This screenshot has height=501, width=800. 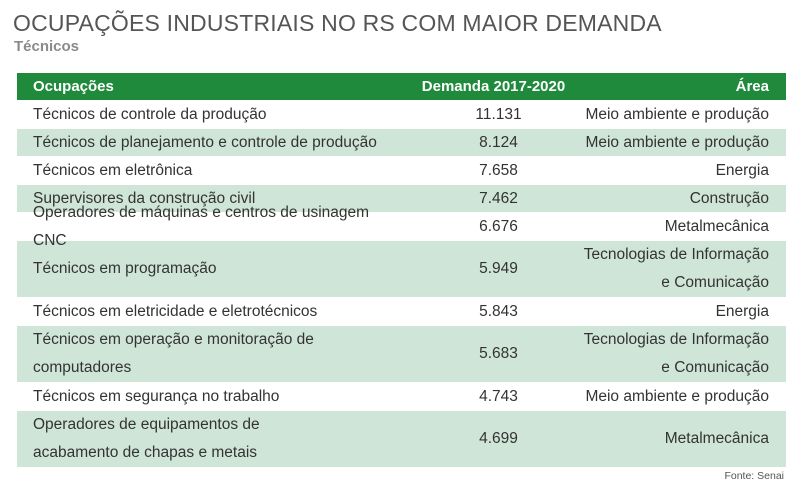 I want to click on occupation-text: Supervisores da construção civil, so click(x=144, y=198).